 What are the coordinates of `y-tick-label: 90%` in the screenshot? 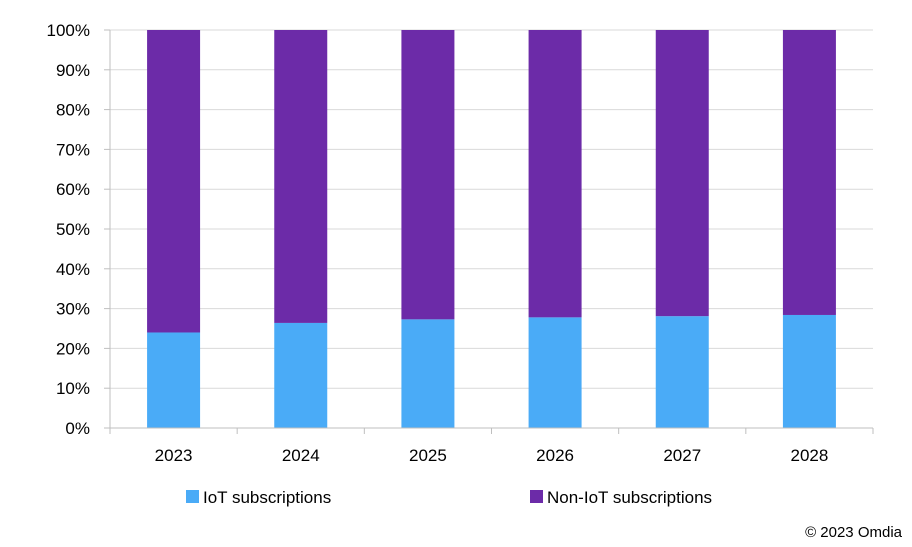 It's located at (73, 70).